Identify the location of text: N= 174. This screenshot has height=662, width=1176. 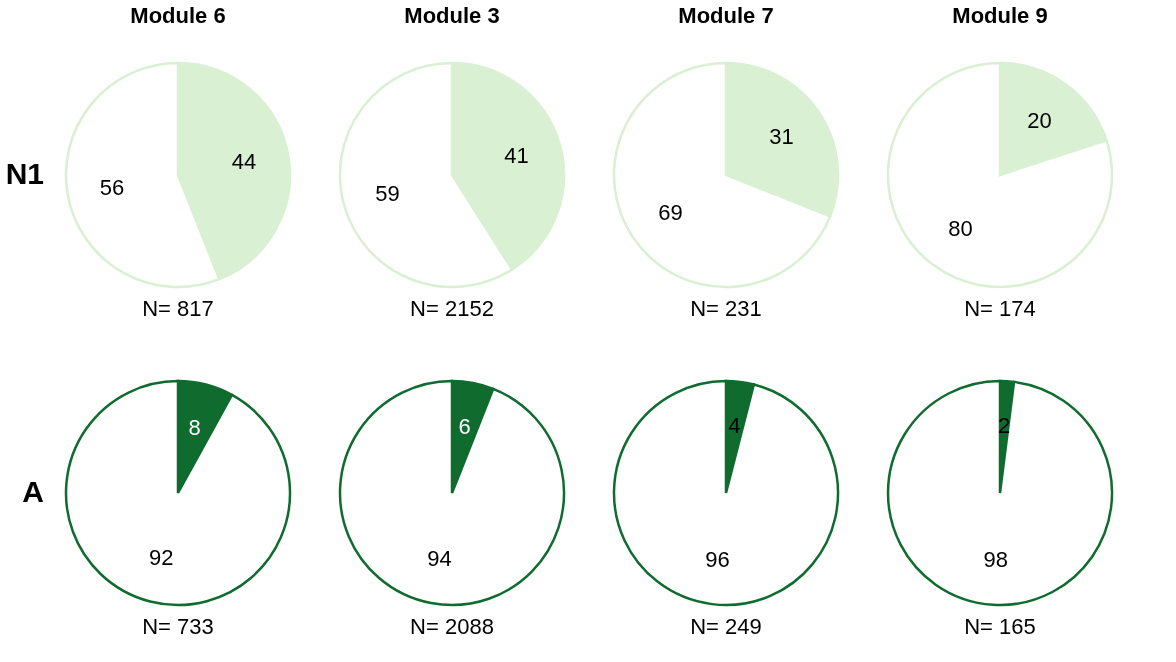
(1000, 308).